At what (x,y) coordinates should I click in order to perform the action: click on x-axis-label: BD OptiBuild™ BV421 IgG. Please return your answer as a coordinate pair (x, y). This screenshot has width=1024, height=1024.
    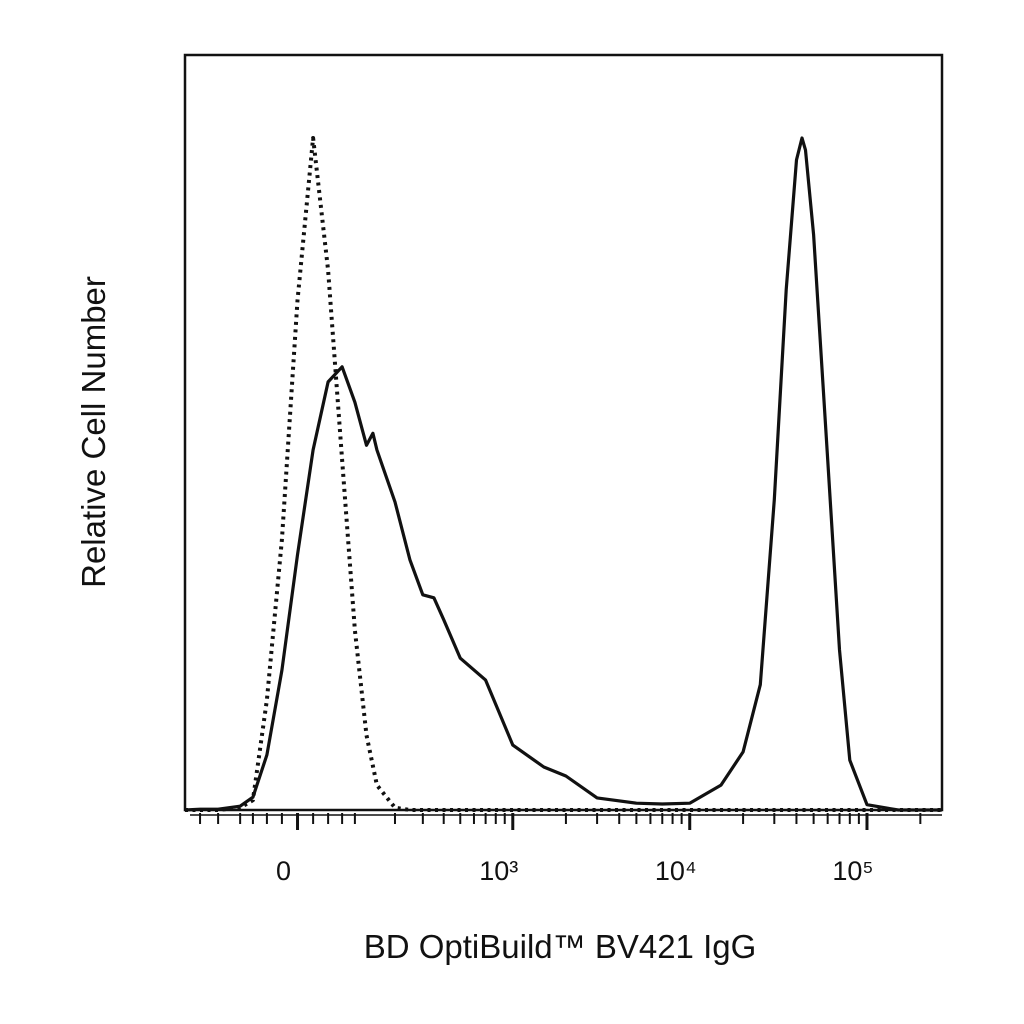
    Looking at the image, I should click on (560, 946).